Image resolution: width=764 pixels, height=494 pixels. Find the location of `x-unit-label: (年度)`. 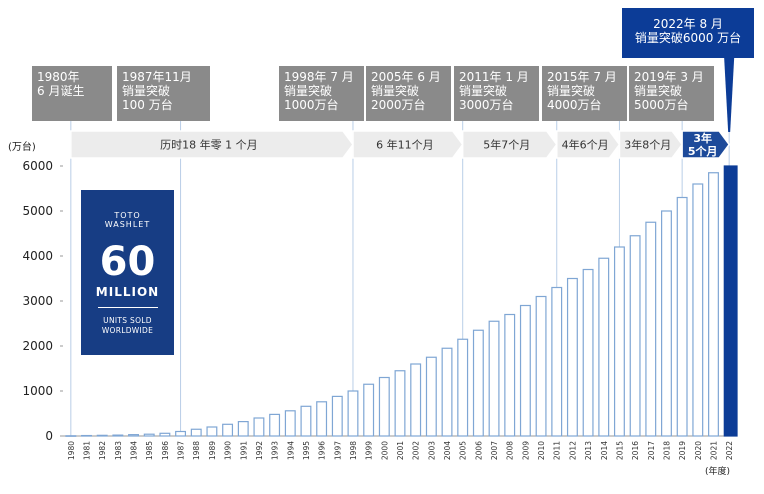

x-unit-label: (年度) is located at coordinates (717, 471).